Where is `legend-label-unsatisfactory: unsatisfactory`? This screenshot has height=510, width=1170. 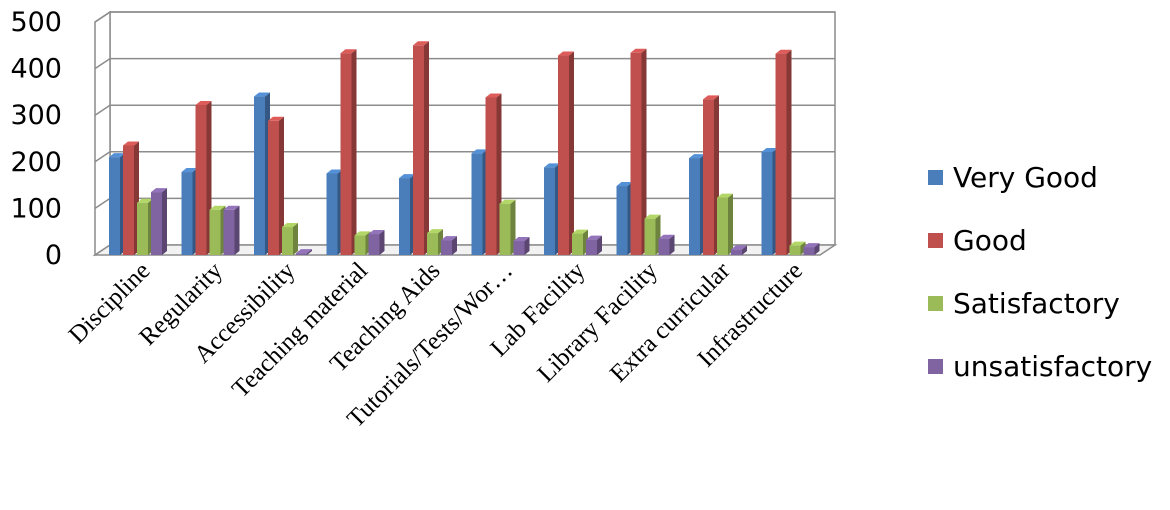
legend-label-unsatisfactory: unsatisfactory is located at coordinates (1053, 366).